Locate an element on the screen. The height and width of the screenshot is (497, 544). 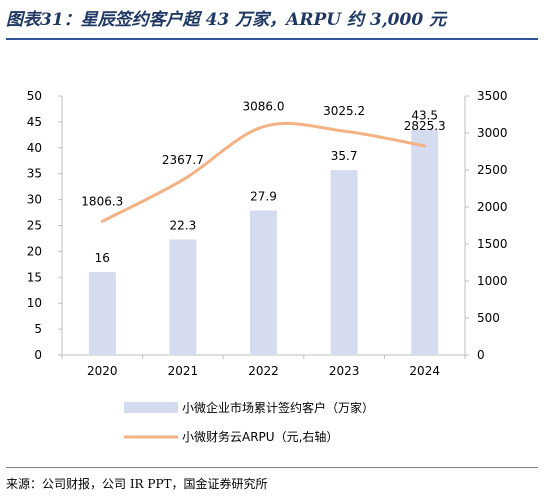
x-tick-label: 2021 is located at coordinates (183, 371).